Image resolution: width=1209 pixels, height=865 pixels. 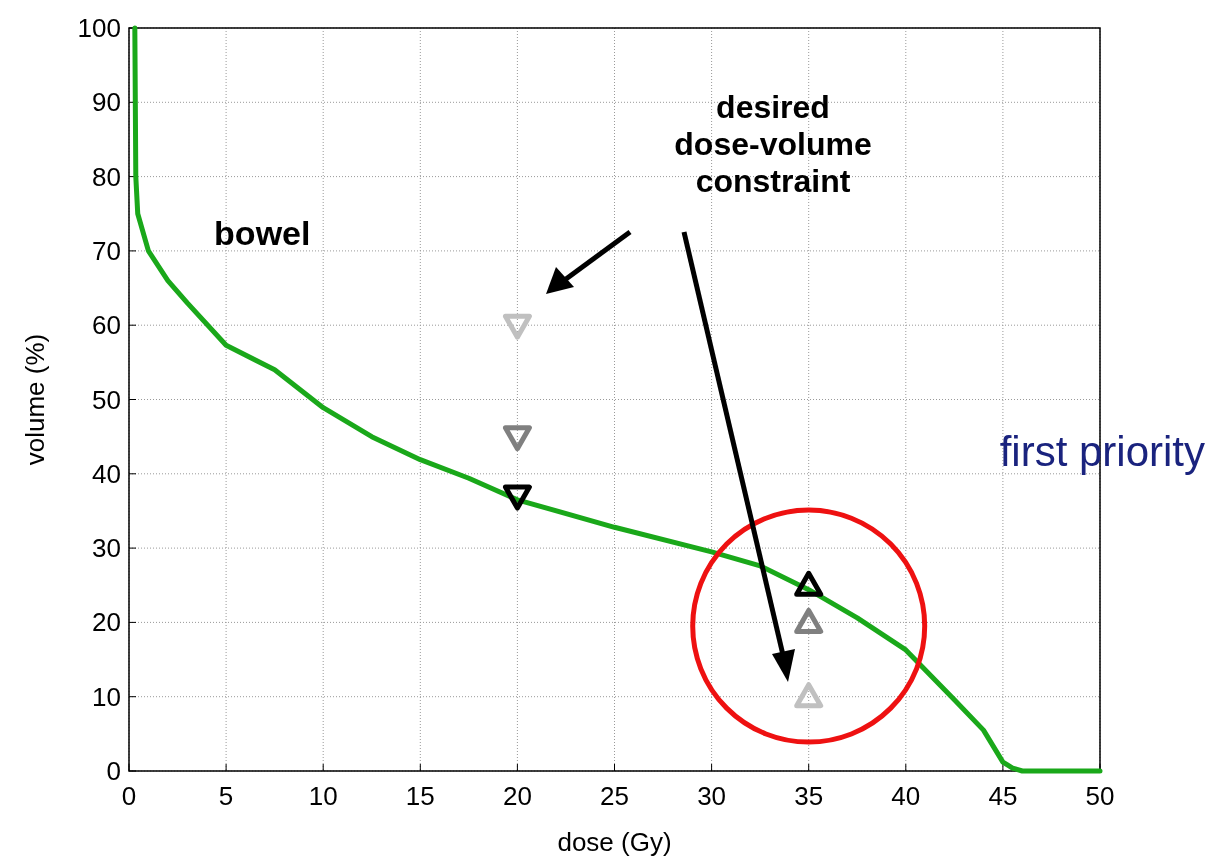 What do you see at coordinates (614, 796) in the screenshot?
I see `x-tick-label: 25` at bounding box center [614, 796].